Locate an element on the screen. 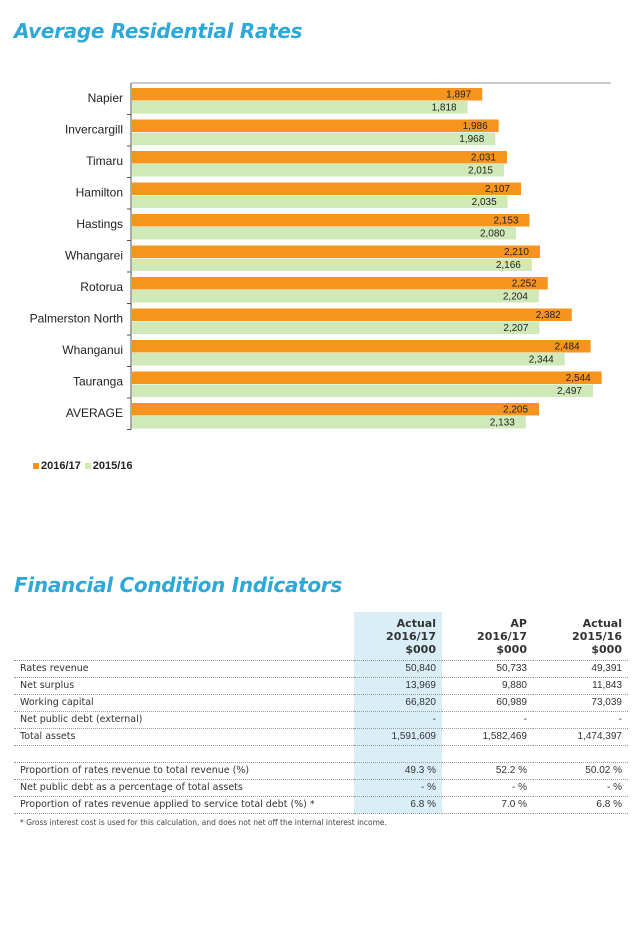  legend-label-2015-16: 2015/16 is located at coordinates (112, 466).